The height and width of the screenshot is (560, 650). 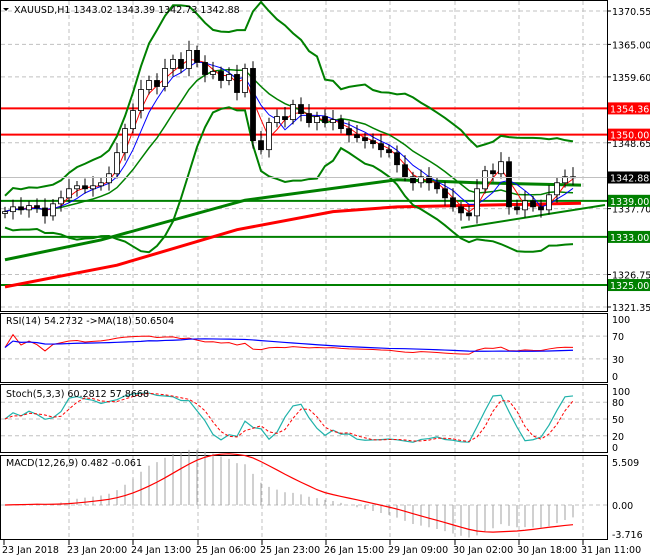 I want to click on level-tag-label: 1325.00, so click(x=629, y=286).